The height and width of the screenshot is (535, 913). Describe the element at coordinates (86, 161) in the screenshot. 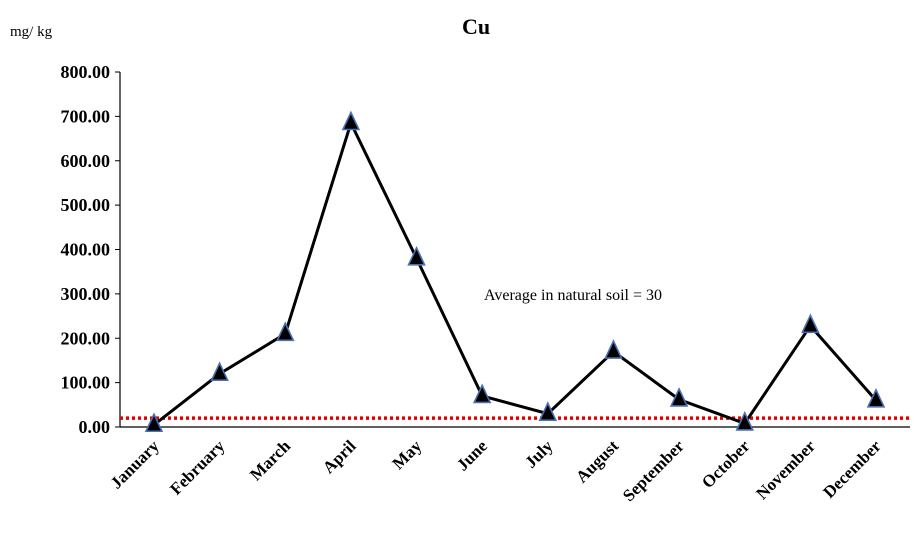

I see `y-tick-label: 600.00` at that location.